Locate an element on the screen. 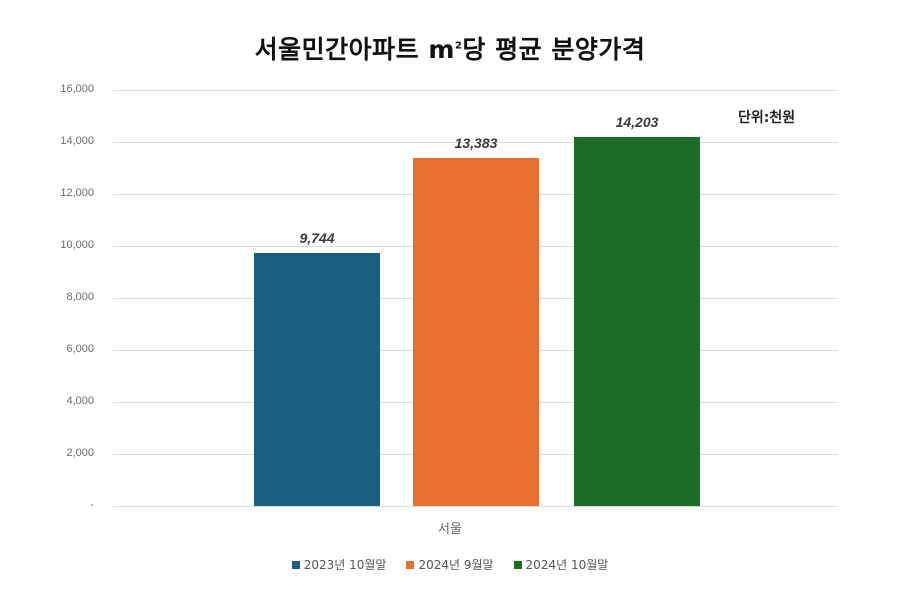 Image resolution: width=900 pixels, height=605 pixels. legend-item: 2024년 9월말 is located at coordinates (450, 564).